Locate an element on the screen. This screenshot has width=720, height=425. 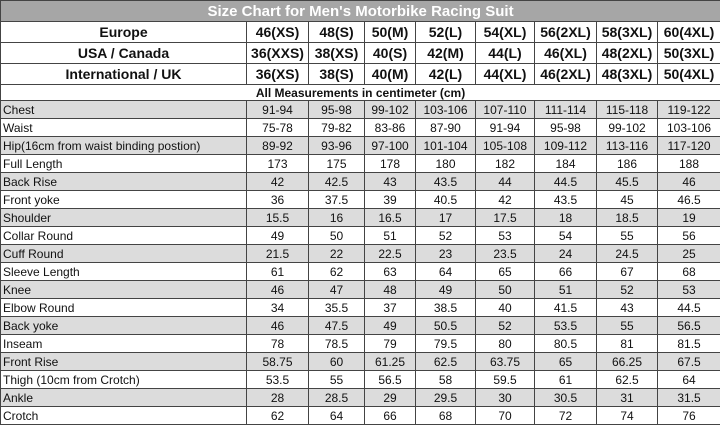
measurement-value: 36 is located at coordinates (278, 200).